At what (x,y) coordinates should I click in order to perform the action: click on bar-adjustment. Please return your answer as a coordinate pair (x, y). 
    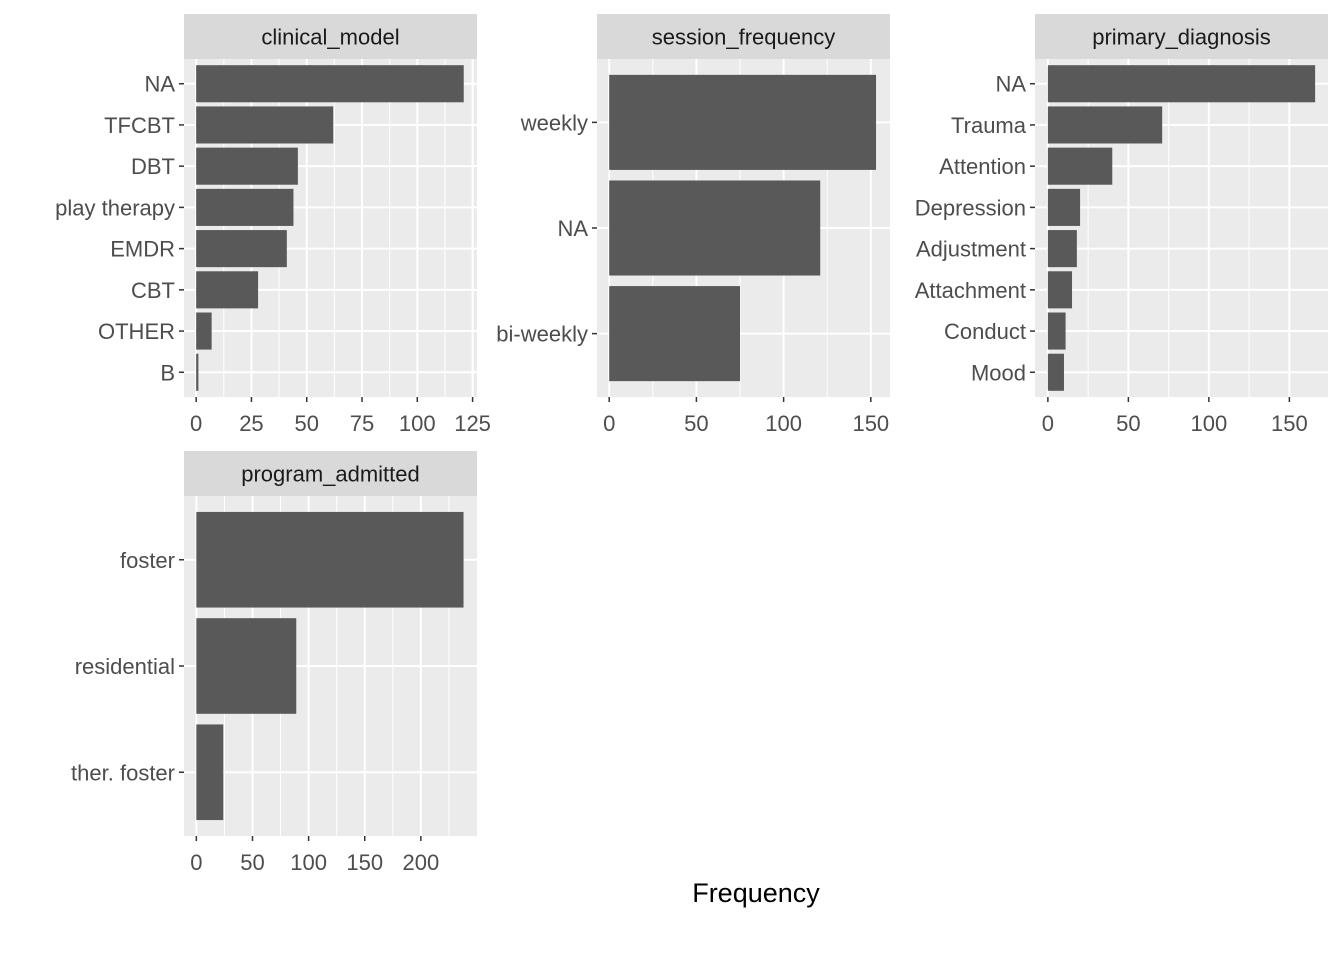
    Looking at the image, I should click on (1062, 249).